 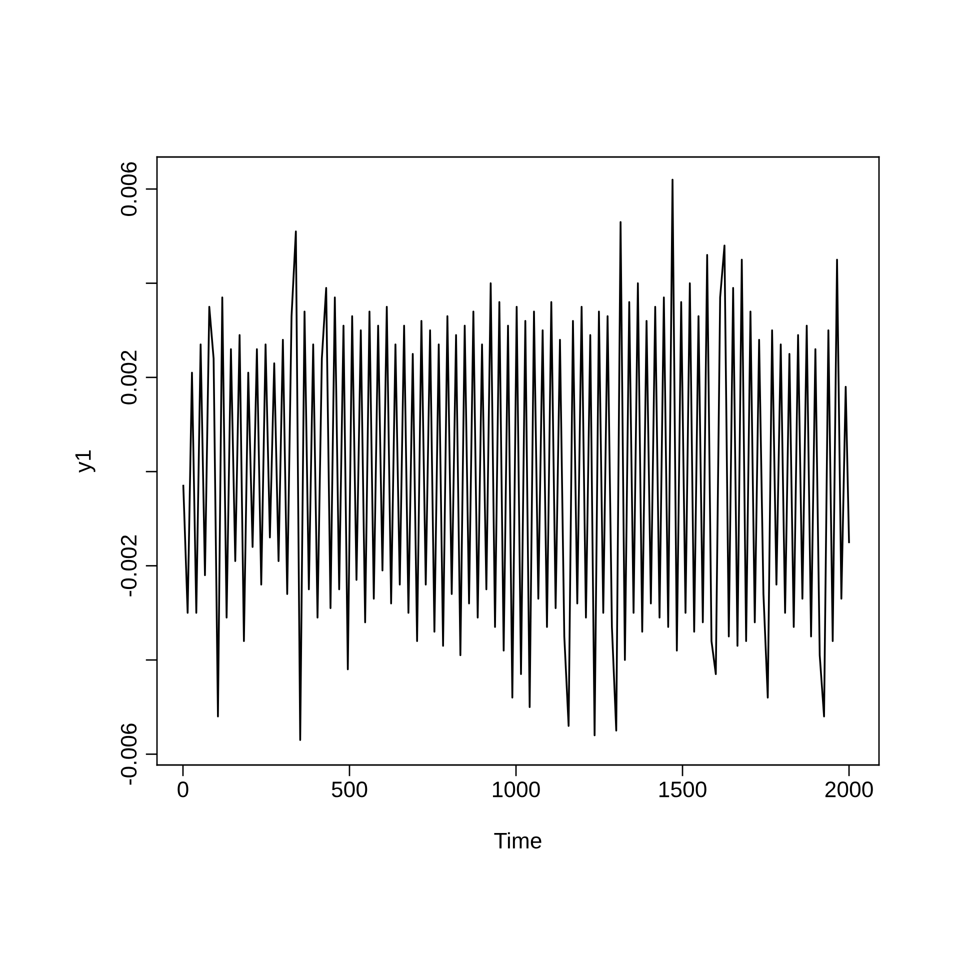 What do you see at coordinates (128, 189) in the screenshot?
I see `y-tick-label: 0.006` at bounding box center [128, 189].